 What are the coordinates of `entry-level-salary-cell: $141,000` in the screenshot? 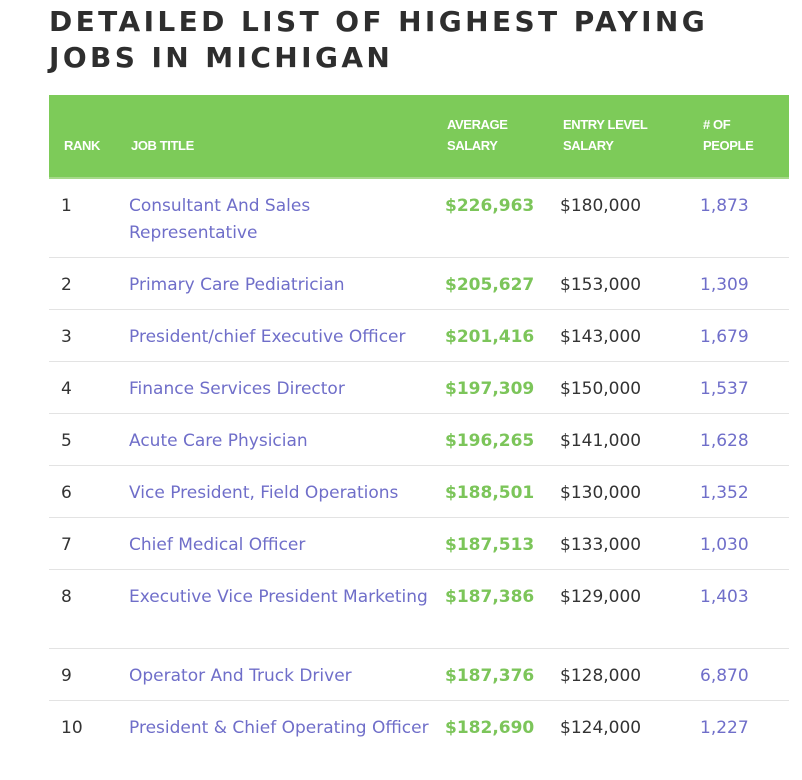 It's located at (601, 441).